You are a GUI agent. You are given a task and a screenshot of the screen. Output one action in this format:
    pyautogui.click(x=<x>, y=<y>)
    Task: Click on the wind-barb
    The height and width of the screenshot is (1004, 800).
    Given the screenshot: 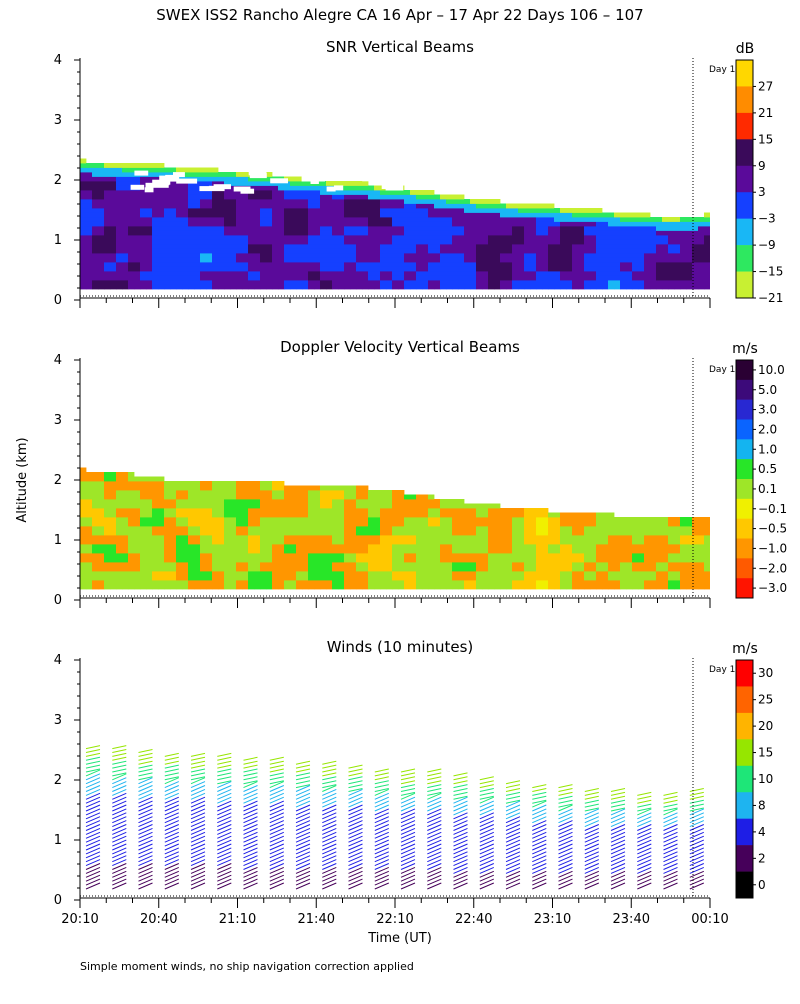 What is the action you would take?
    pyautogui.click(x=119, y=770)
    